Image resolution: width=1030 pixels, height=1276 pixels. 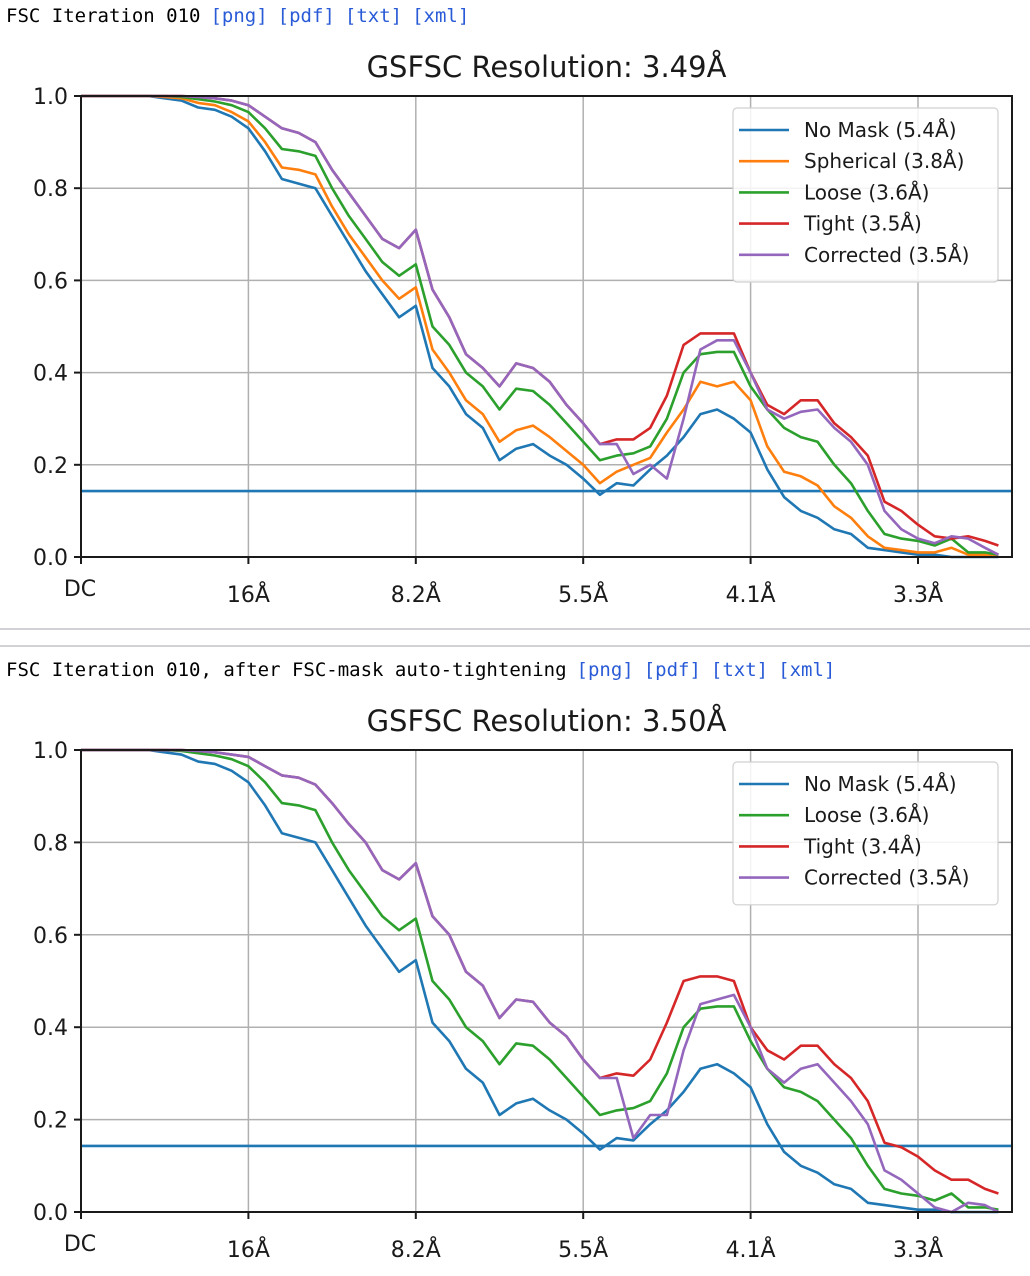 I want to click on png-link-2: [png], so click(x=605, y=670).